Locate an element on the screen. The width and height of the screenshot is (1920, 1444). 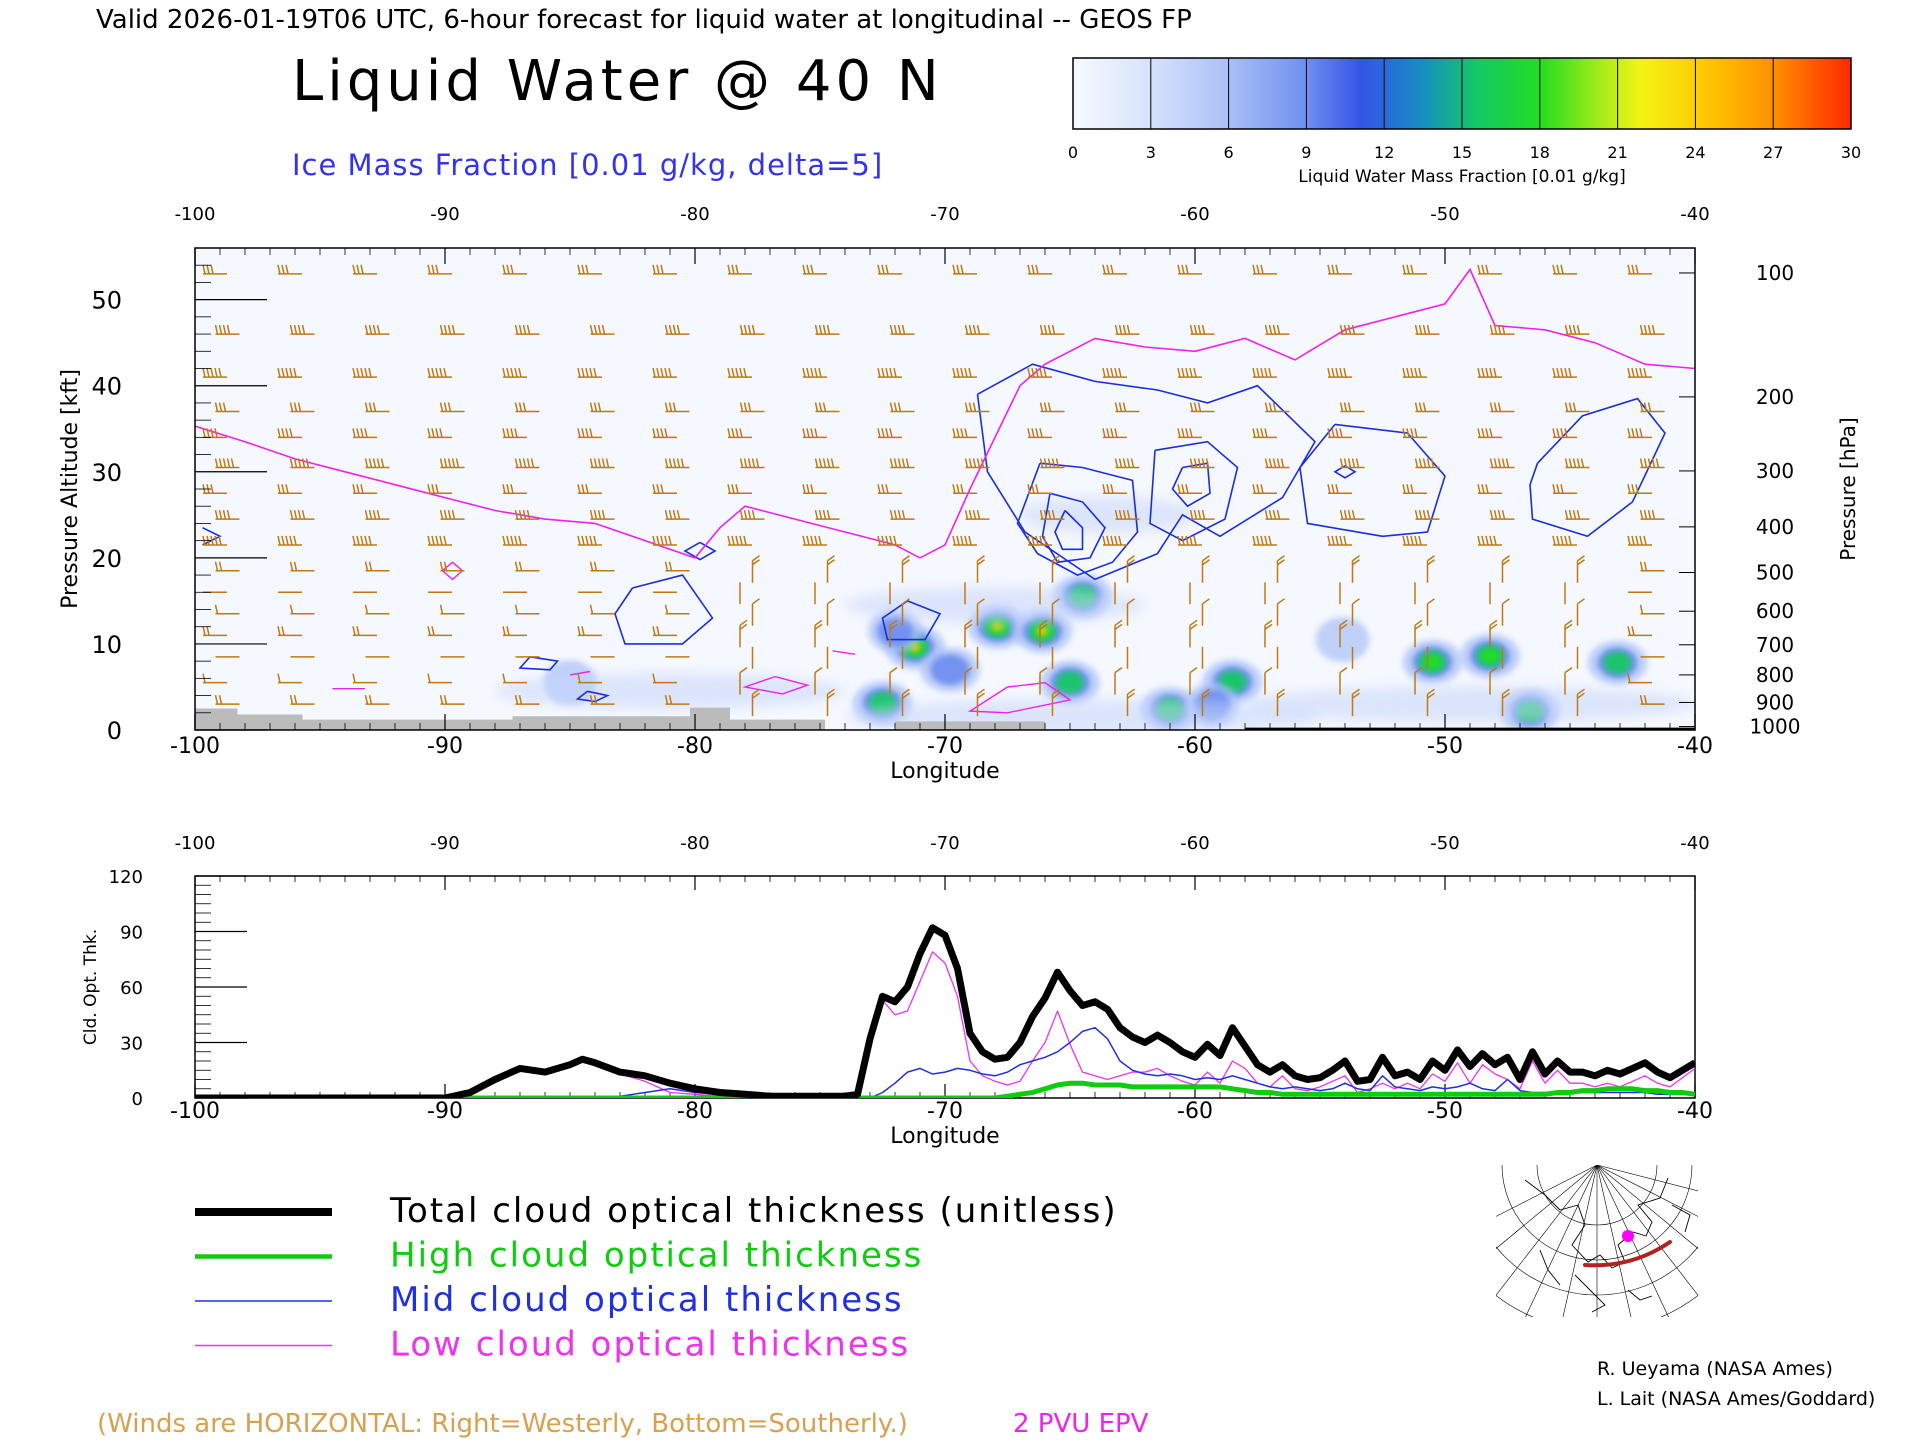
x-tick-label: -70 is located at coordinates (945, 746).